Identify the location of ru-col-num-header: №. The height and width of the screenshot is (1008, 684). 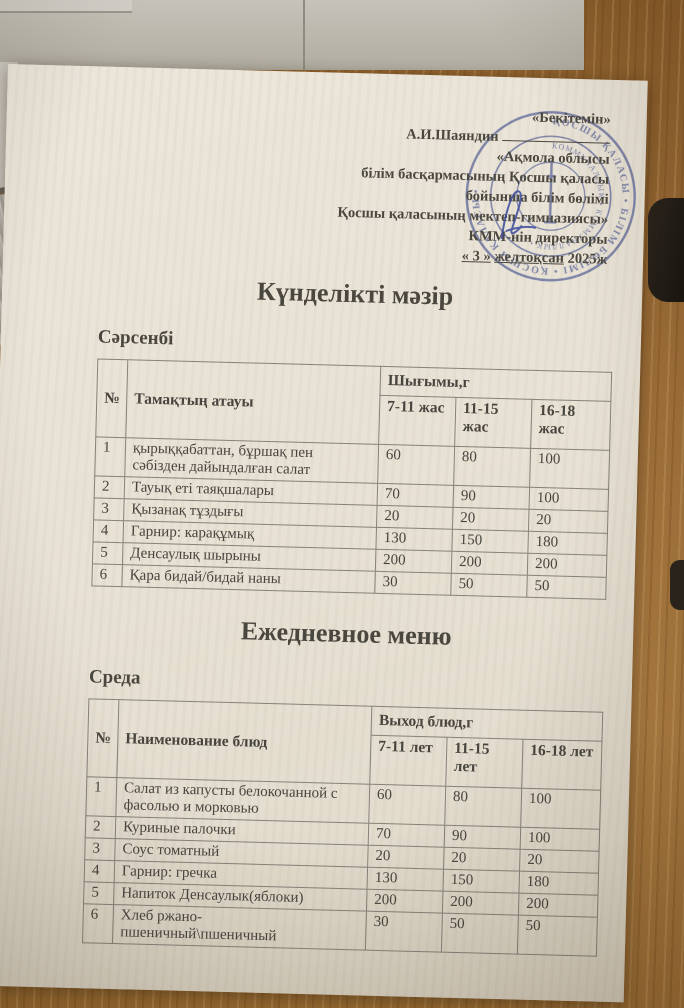
(102, 738).